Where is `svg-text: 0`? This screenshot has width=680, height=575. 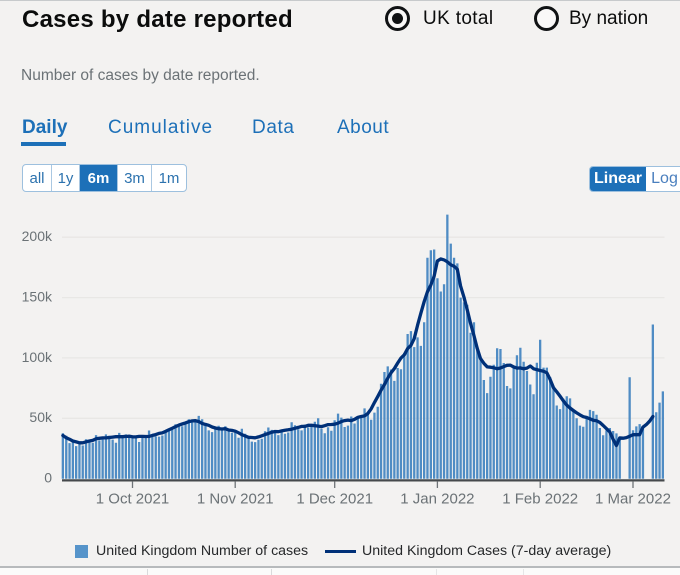
svg-text: 0 is located at coordinates (48, 477).